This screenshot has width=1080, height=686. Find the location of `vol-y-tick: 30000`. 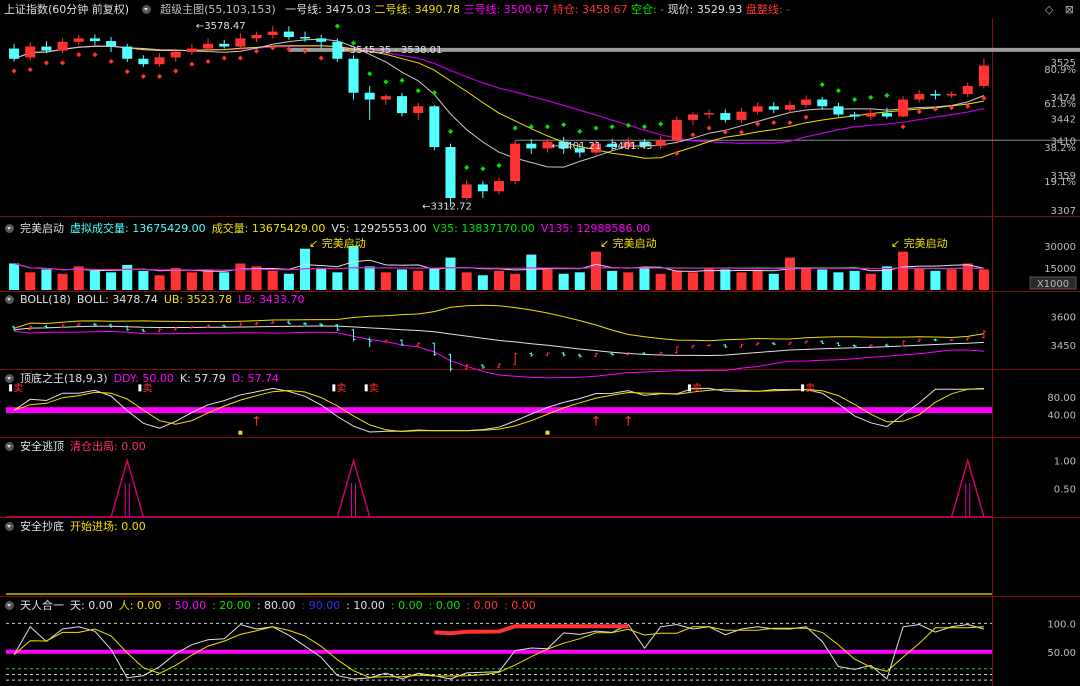

vol-y-tick: 30000 is located at coordinates (1060, 247).